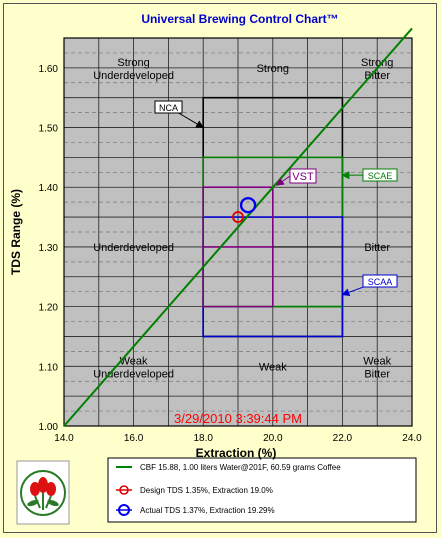 The image size is (442, 538). What do you see at coordinates (53, 503) in the screenshot?
I see `logo-leaf-right` at bounding box center [53, 503].